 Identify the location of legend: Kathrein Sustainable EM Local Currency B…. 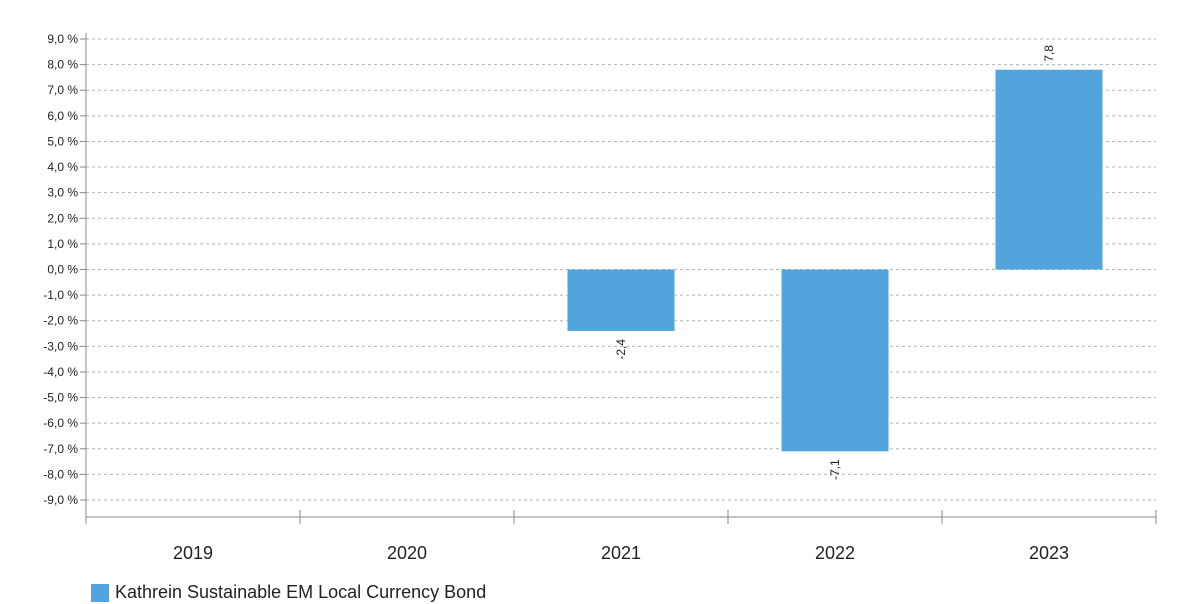
(288, 592).